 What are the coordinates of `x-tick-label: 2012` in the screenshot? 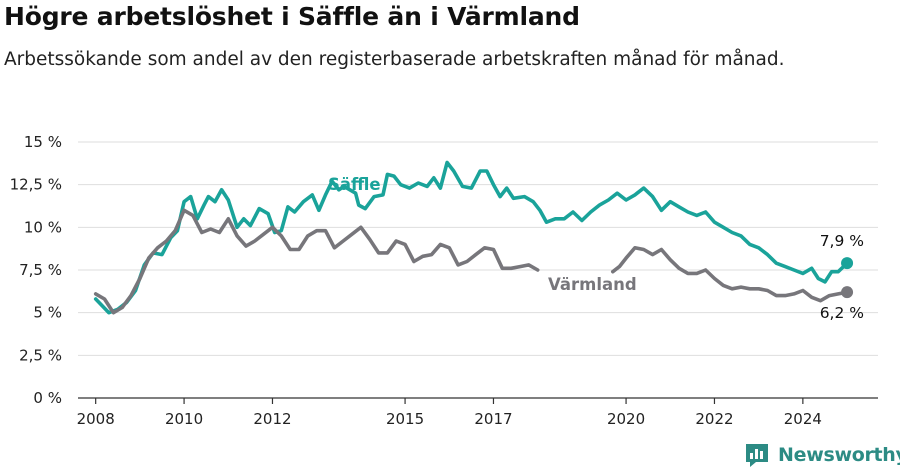 It's located at (272, 419).